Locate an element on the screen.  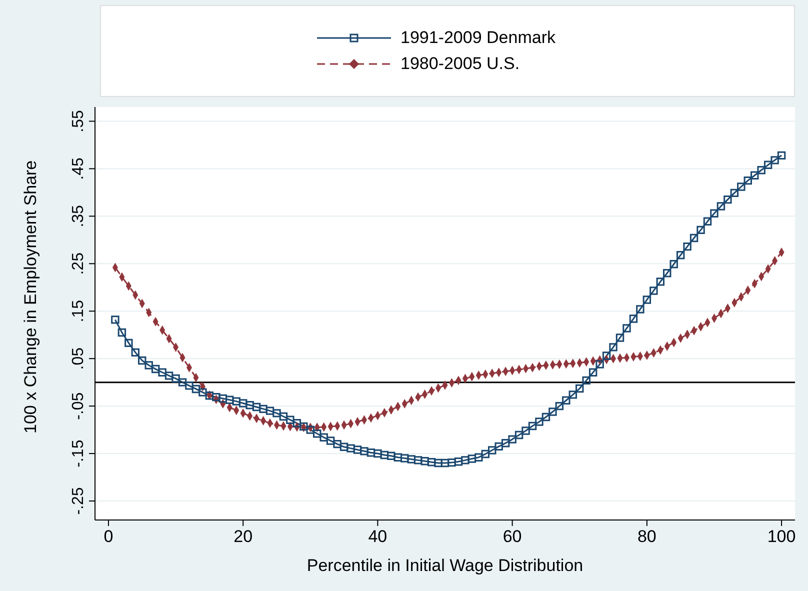
y-axis-title: 100 x Change in Employment Share is located at coordinates (30, 297).